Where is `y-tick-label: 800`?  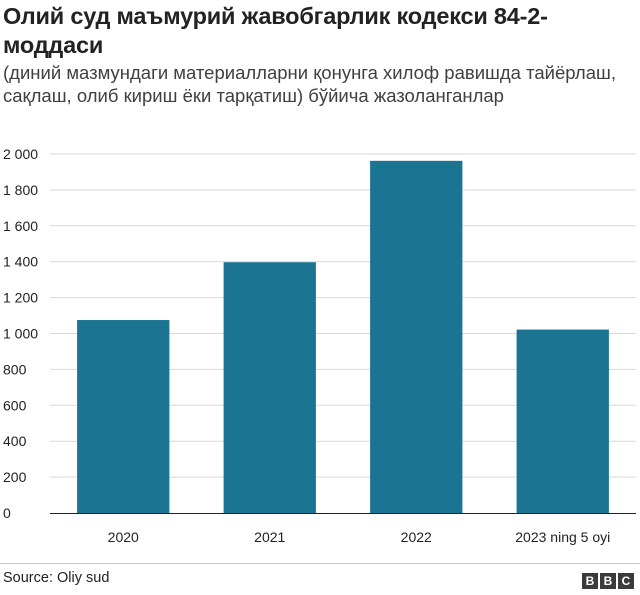
y-tick-label: 800 is located at coordinates (15, 369).